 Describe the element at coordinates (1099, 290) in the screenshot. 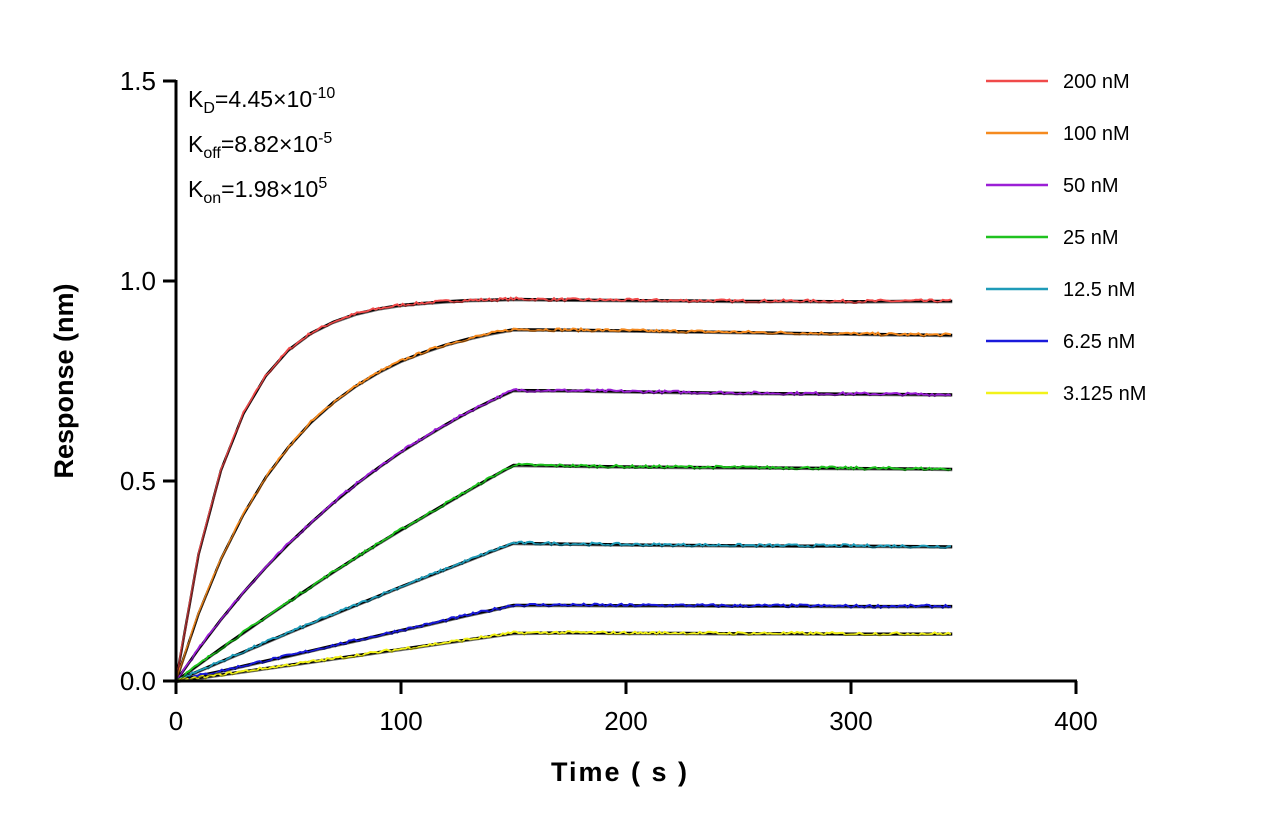

I see `legend-label: 12.5 nM` at that location.